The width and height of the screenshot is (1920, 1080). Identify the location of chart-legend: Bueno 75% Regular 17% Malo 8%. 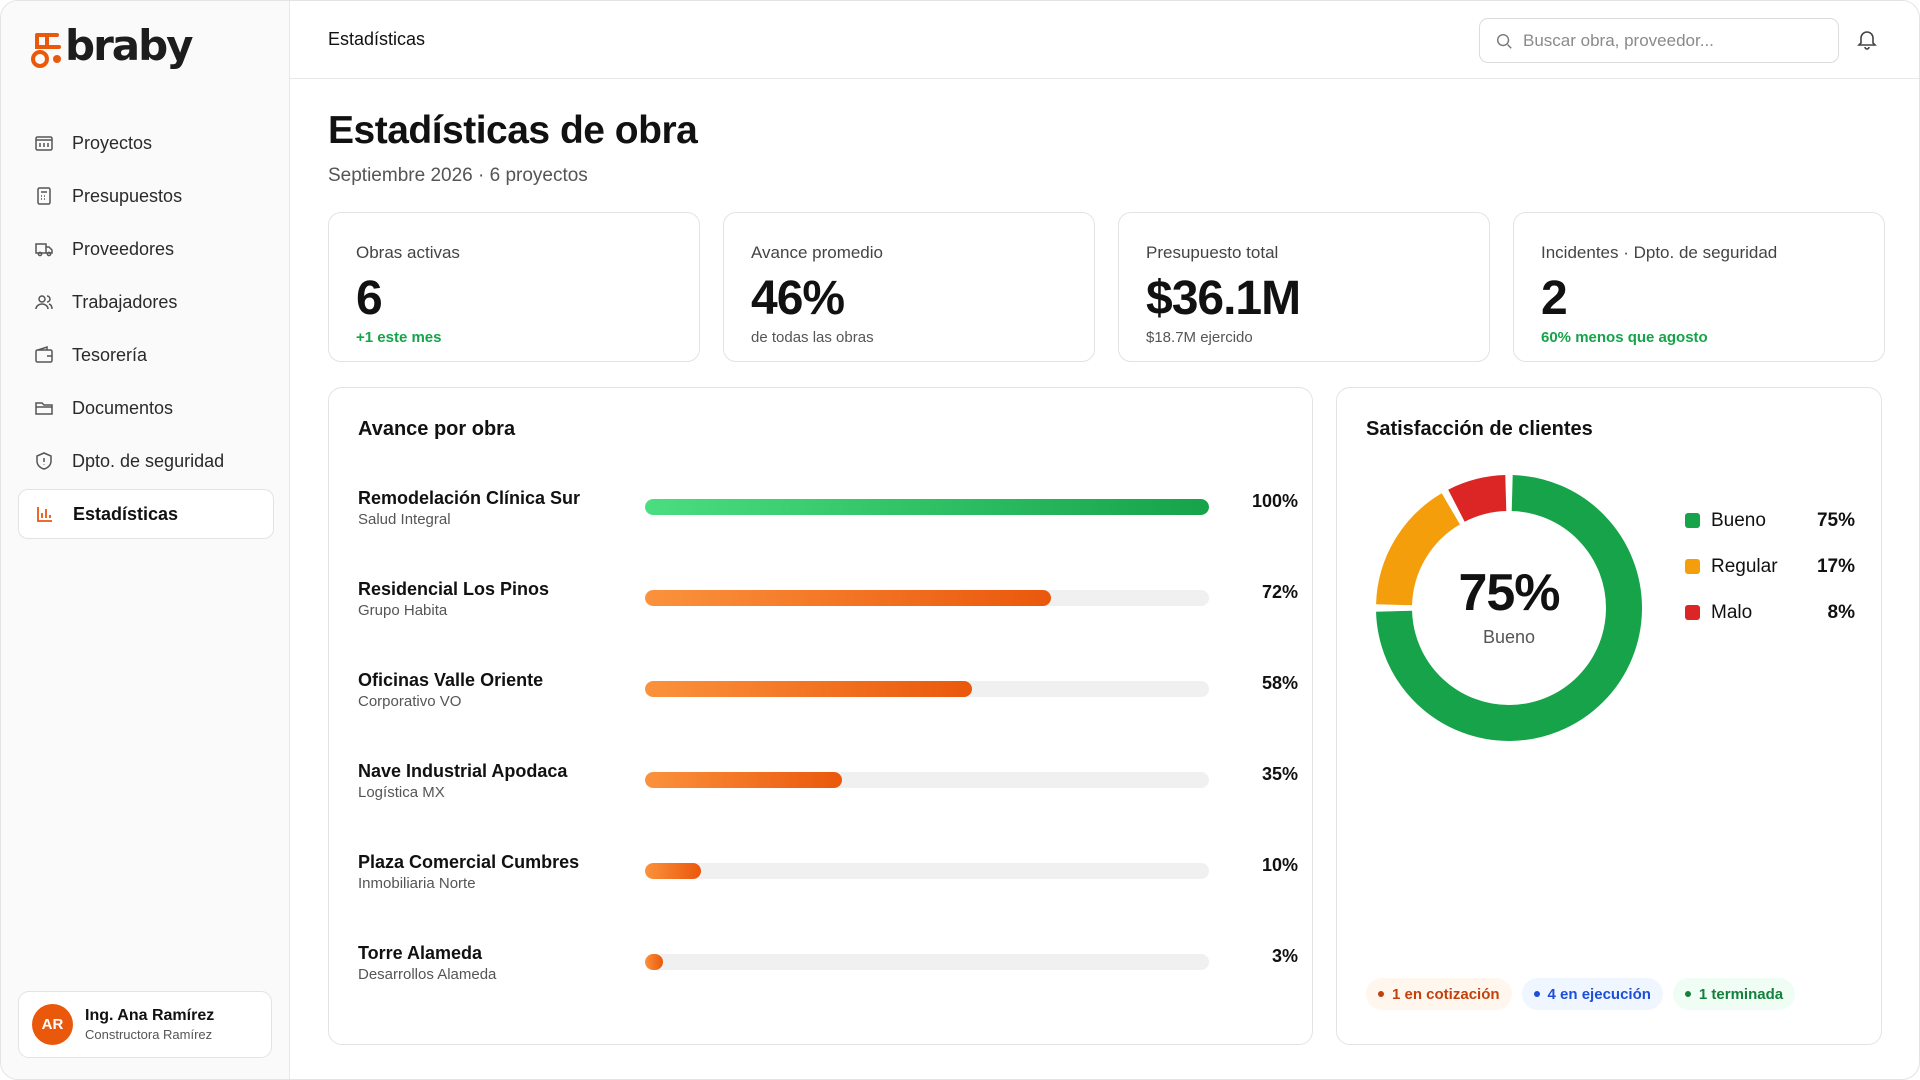
(1770, 579).